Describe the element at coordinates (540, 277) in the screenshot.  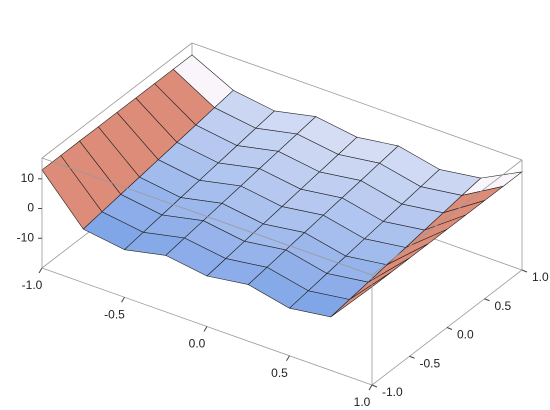
I see `y-tick-label: 1.0` at that location.